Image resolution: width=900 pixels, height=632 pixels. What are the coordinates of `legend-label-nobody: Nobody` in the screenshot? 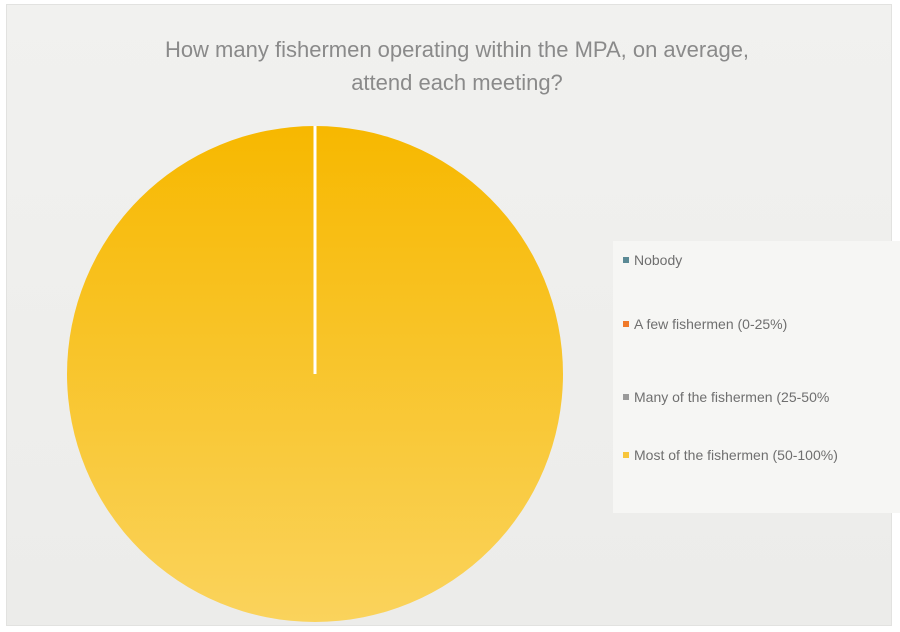 It's located at (658, 260).